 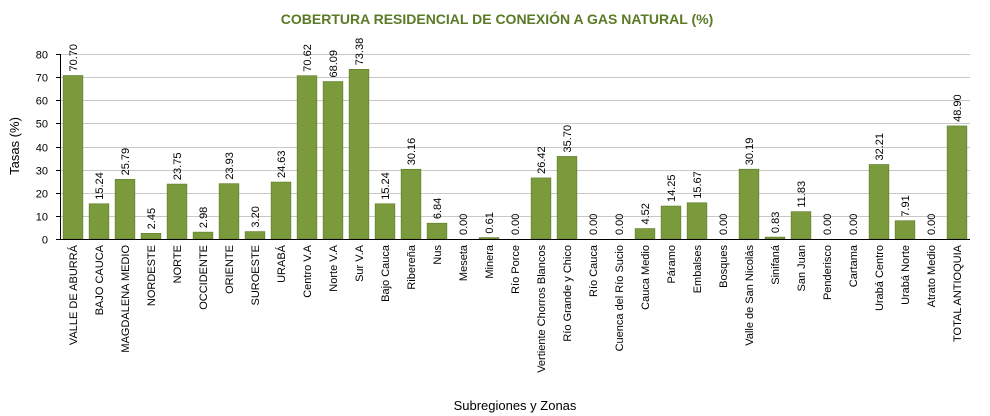 What do you see at coordinates (750, 152) in the screenshot?
I see `data-label: 30.19` at bounding box center [750, 152].